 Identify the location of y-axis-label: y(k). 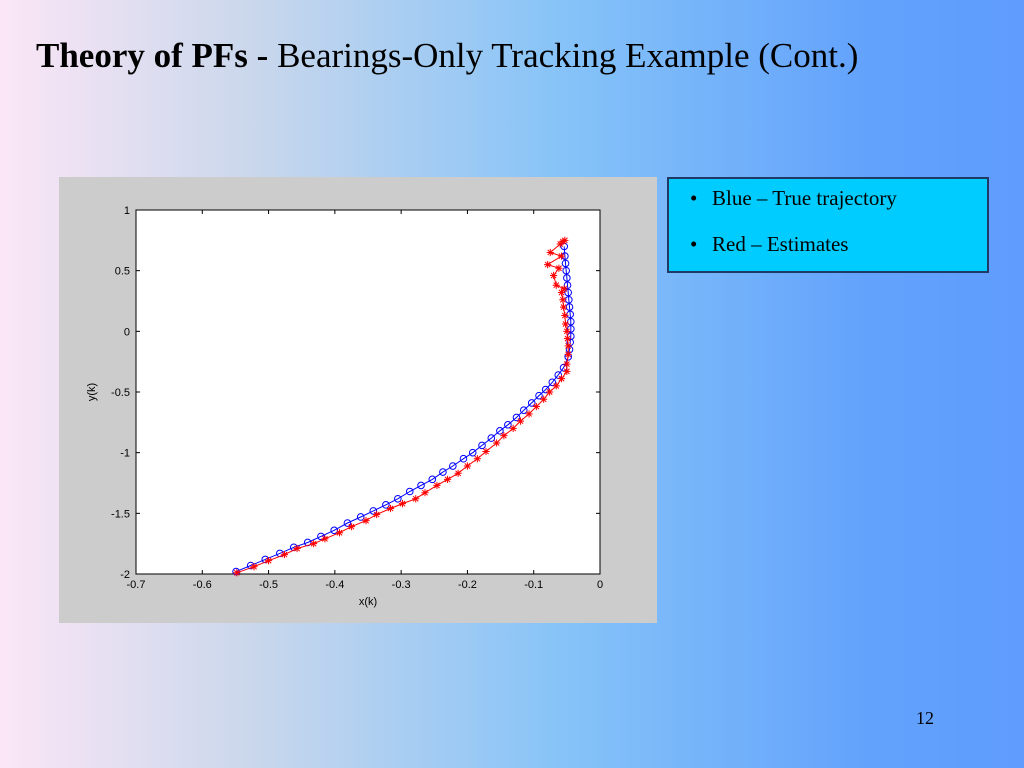
(92, 392).